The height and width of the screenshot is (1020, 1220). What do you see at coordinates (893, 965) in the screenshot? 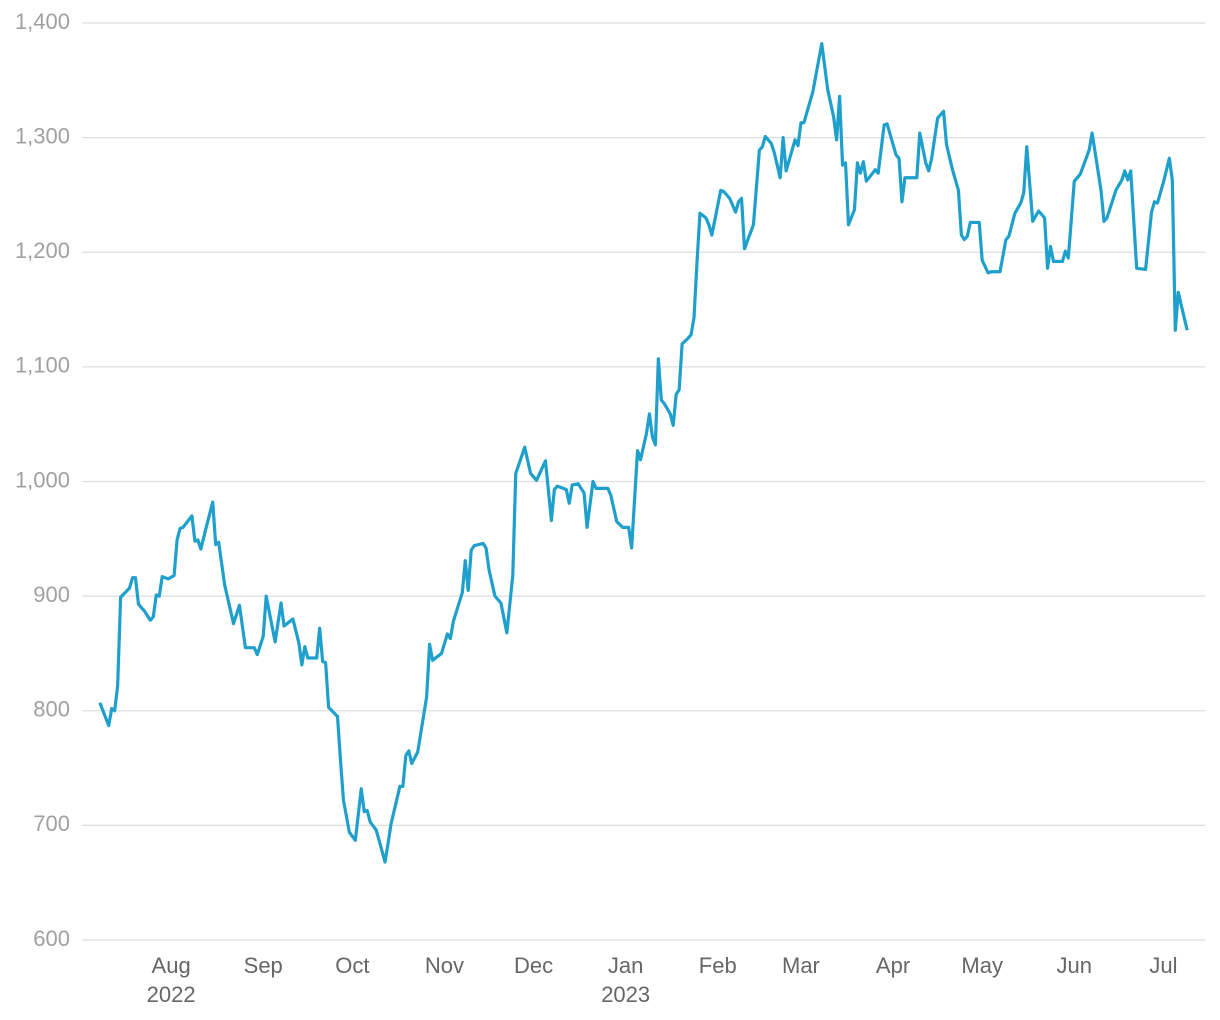
I see `x-tick-label: Apr` at bounding box center [893, 965].